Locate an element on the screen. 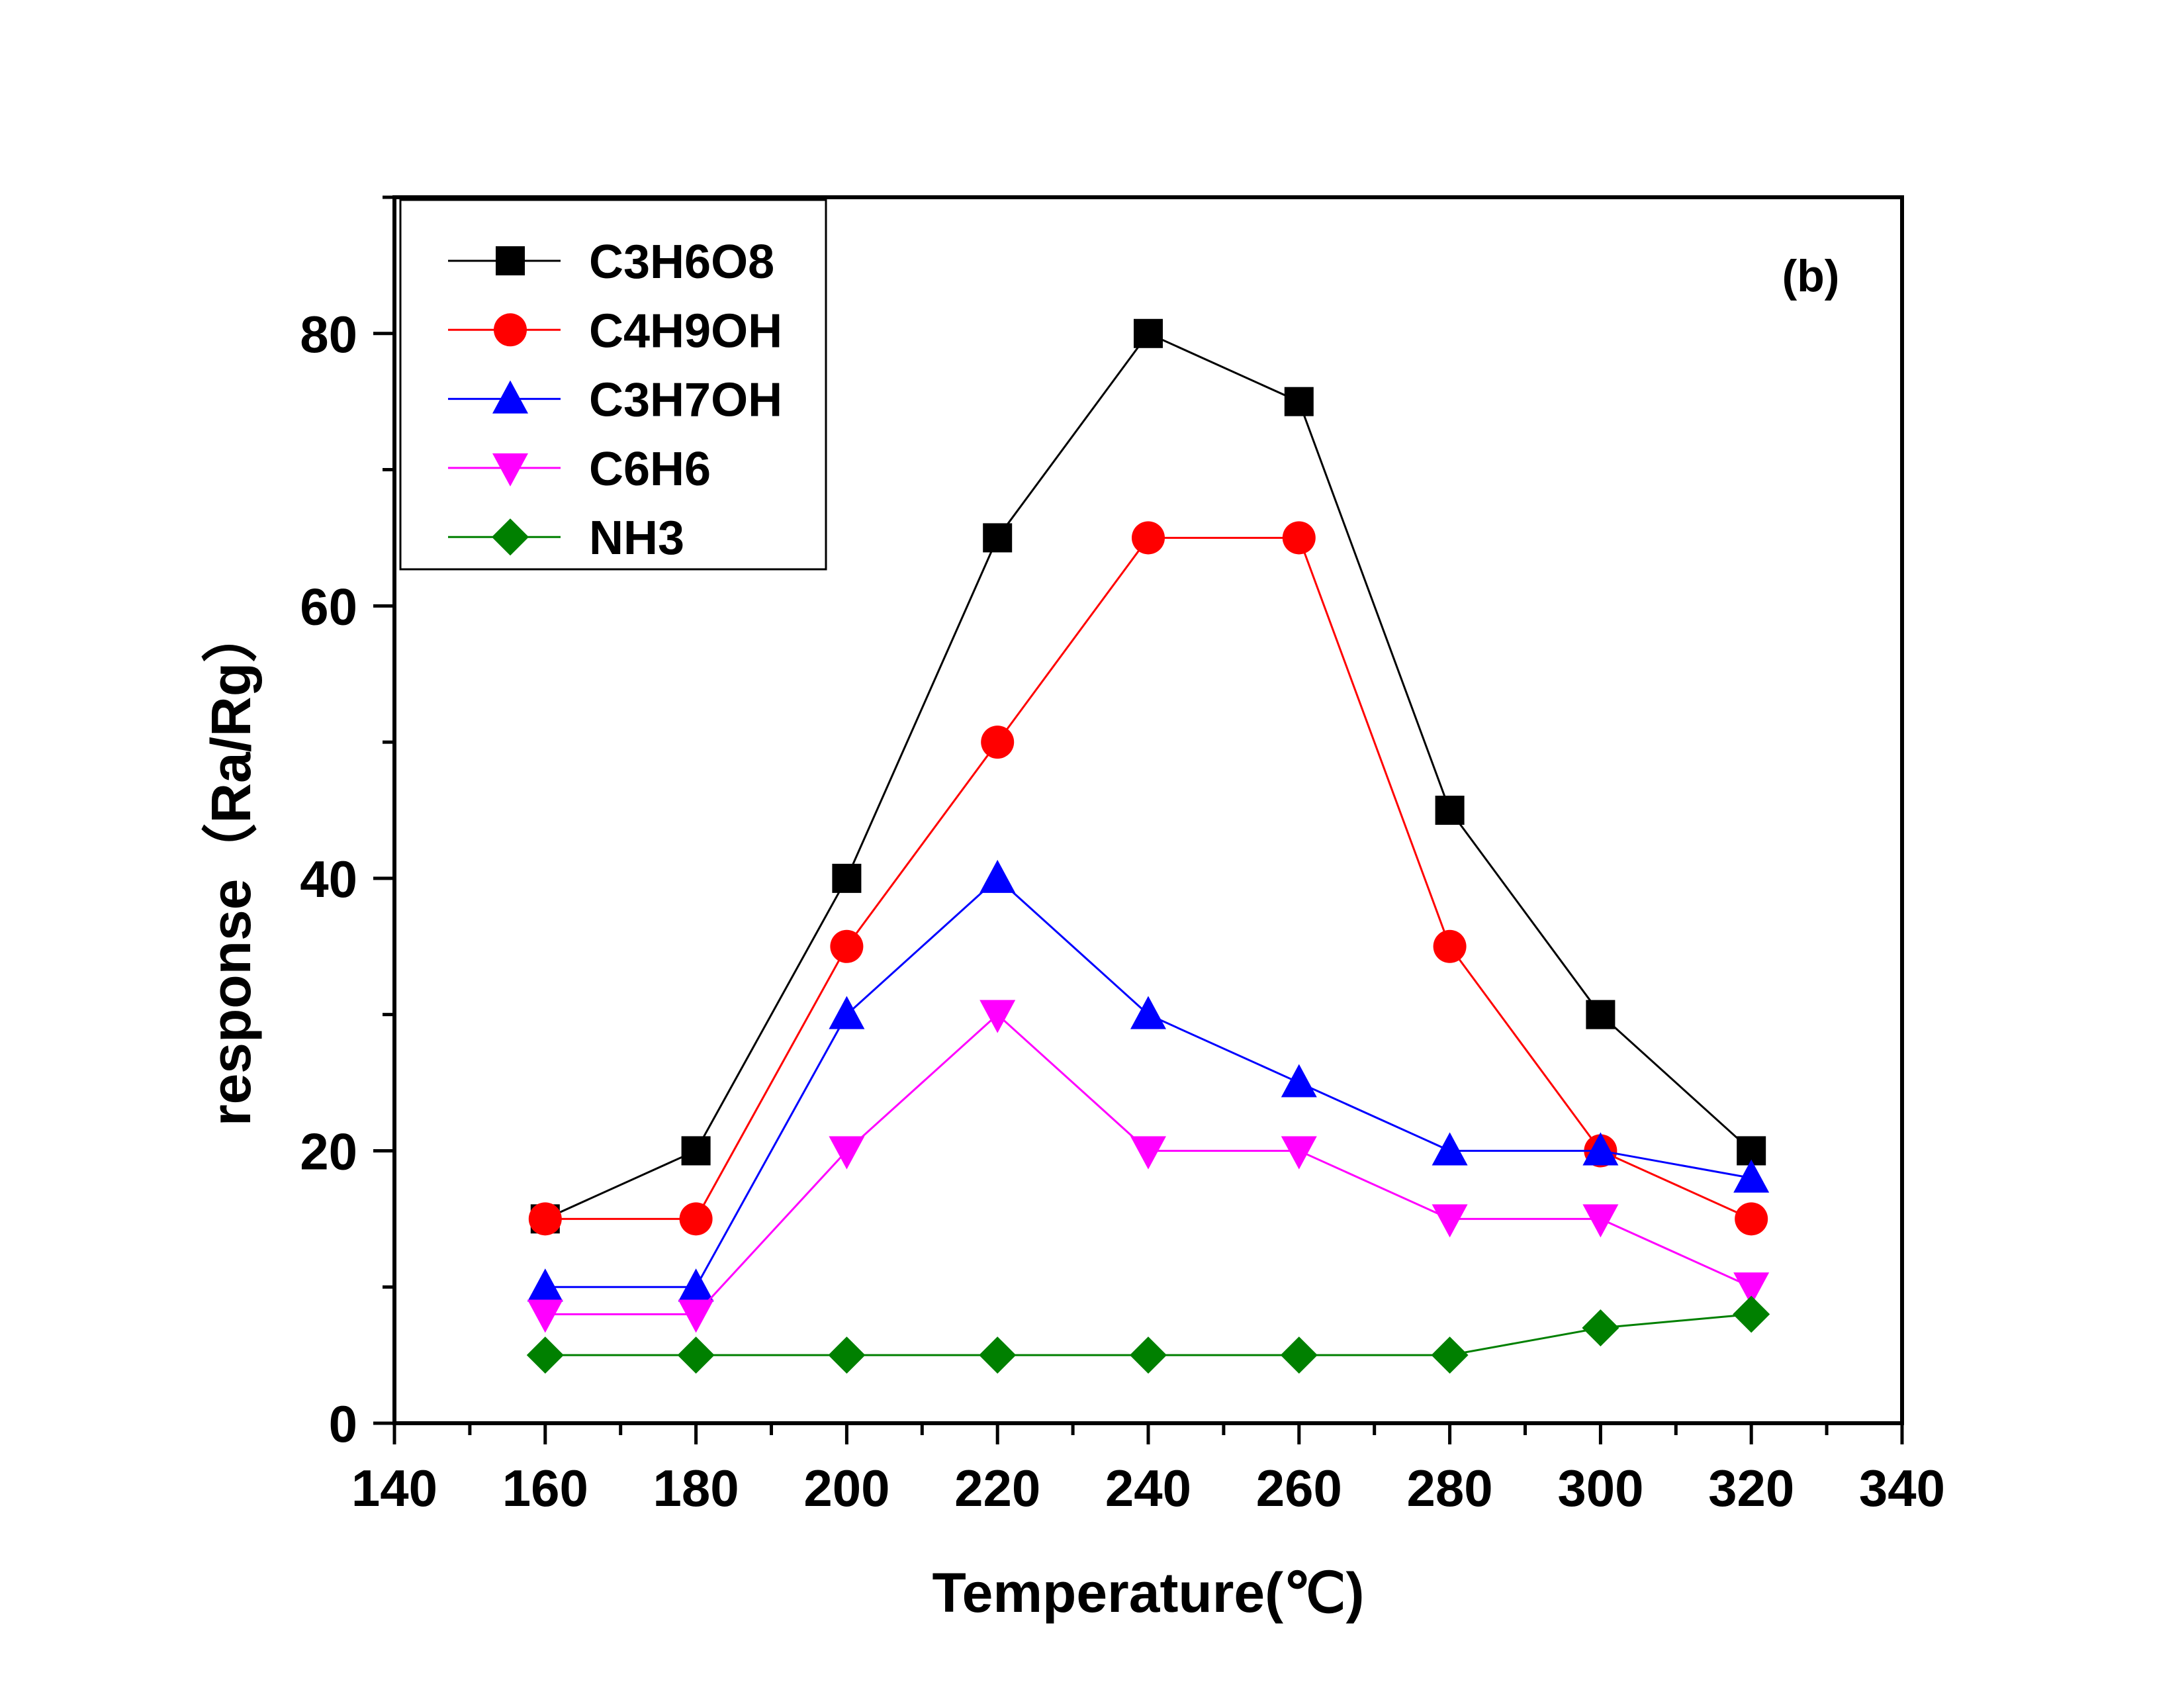  y-tick-label: 80 is located at coordinates (328, 334).